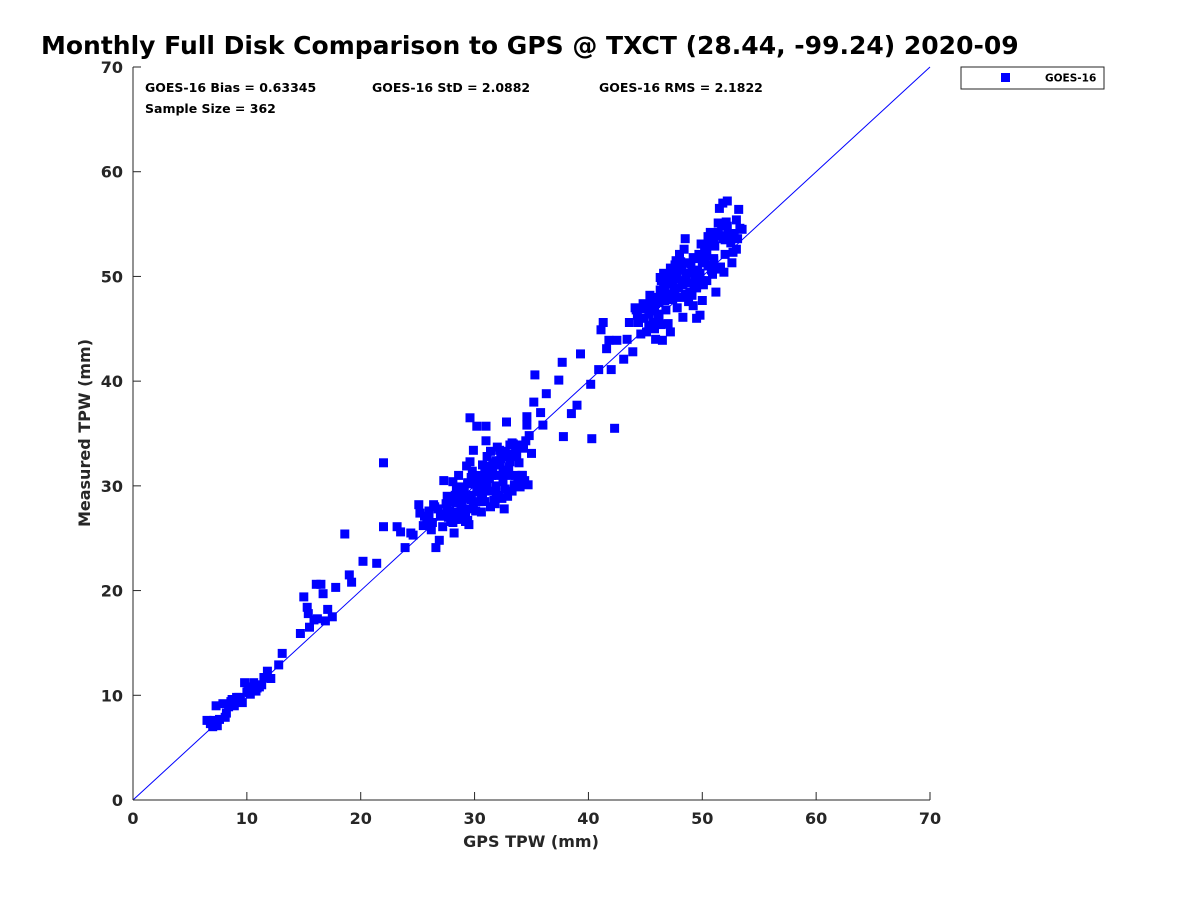  Describe the element at coordinates (1070, 79) in the screenshot. I see `legend-label-goes16: GOES-16` at that location.